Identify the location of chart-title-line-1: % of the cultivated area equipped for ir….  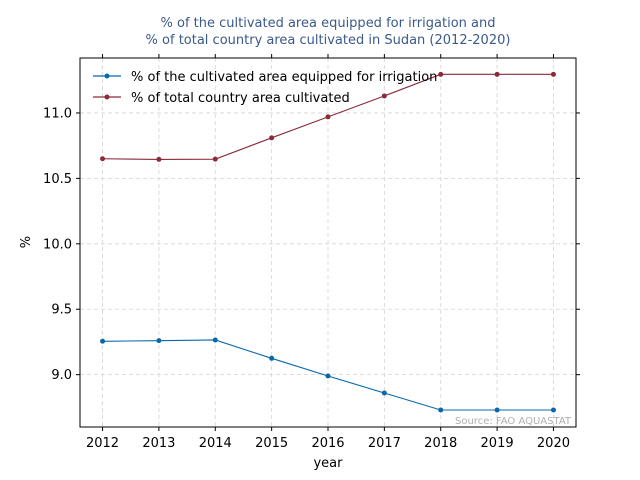
(328, 23).